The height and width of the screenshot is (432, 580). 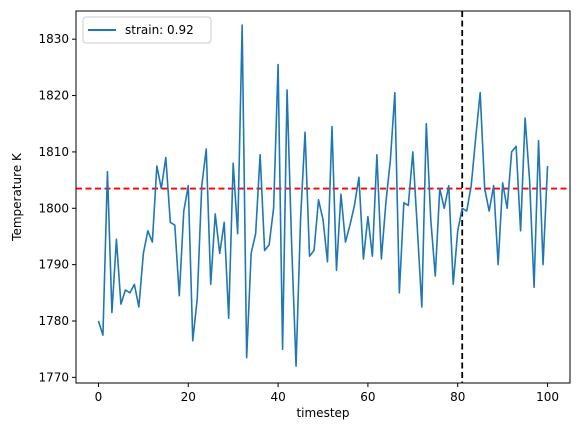 I want to click on y-axis-label: Temperature K, so click(x=17, y=197).